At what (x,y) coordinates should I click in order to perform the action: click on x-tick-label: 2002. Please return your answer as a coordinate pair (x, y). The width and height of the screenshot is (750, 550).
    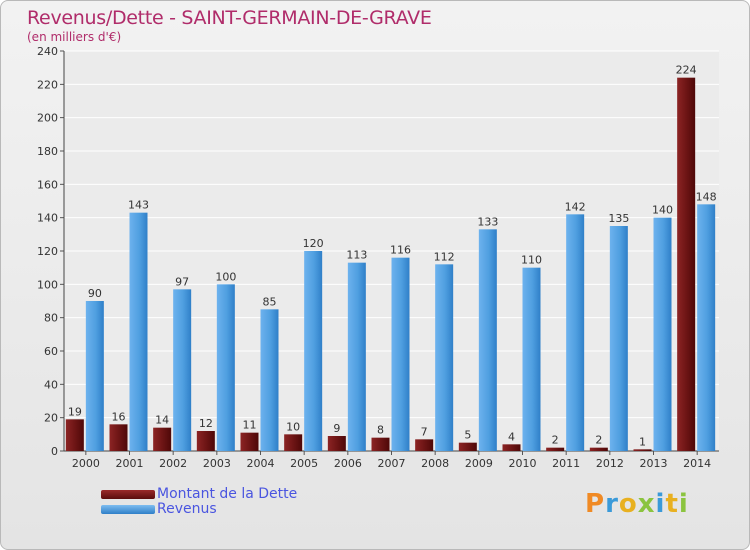
    Looking at the image, I should click on (173, 463).